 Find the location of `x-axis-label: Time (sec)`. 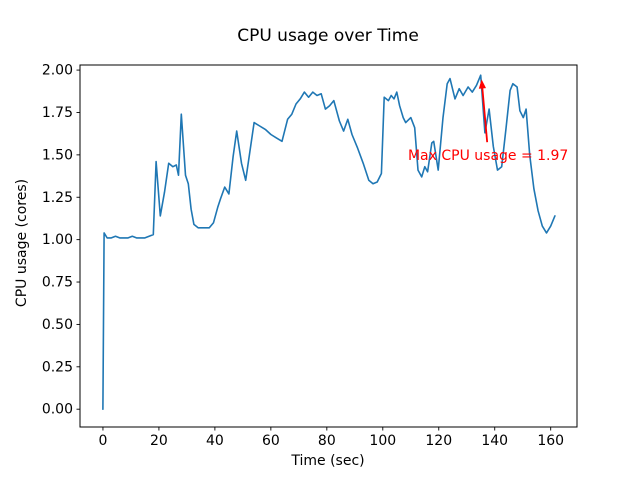

x-axis-label: Time (sec) is located at coordinates (327, 461).